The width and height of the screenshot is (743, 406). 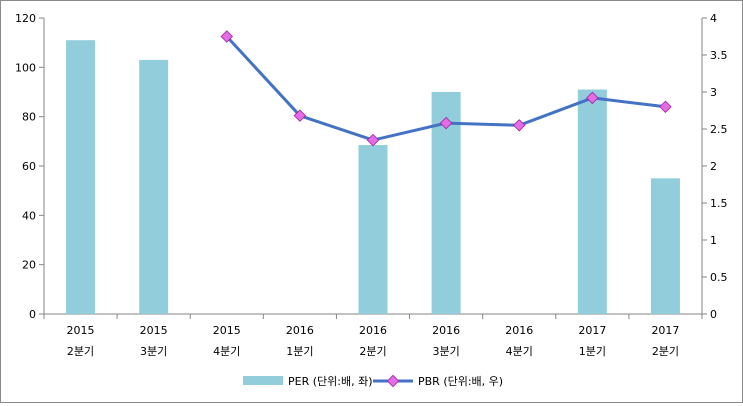 I want to click on legend: PER (단위:배, 좌) PBR (단위:배, 우), so click(x=373, y=381).